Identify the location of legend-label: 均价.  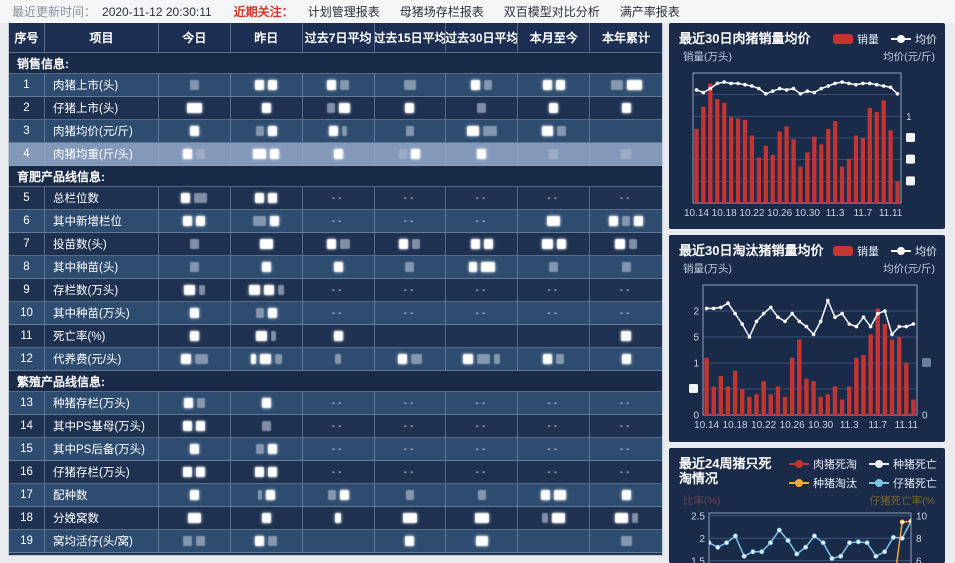
(926, 40).